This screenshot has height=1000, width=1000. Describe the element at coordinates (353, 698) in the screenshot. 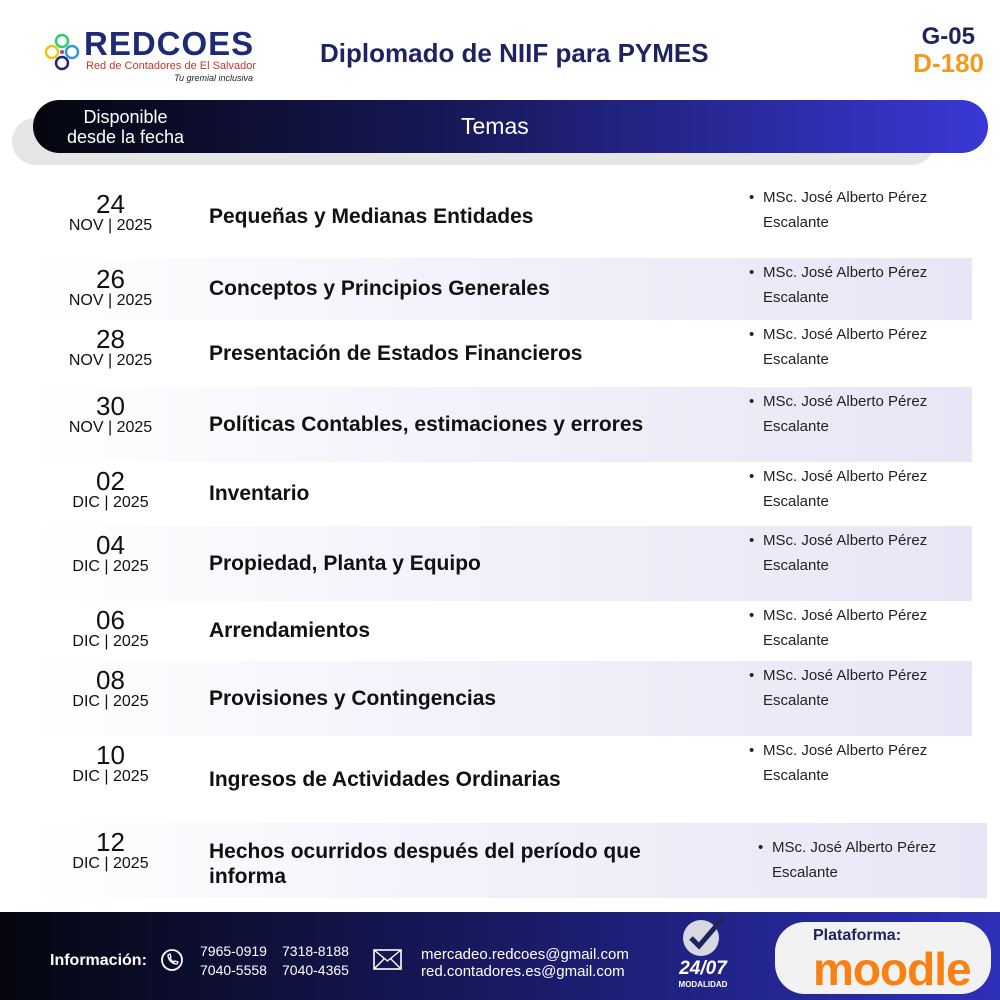

I see `row-topic: Provisiones y Contingencias` at that location.